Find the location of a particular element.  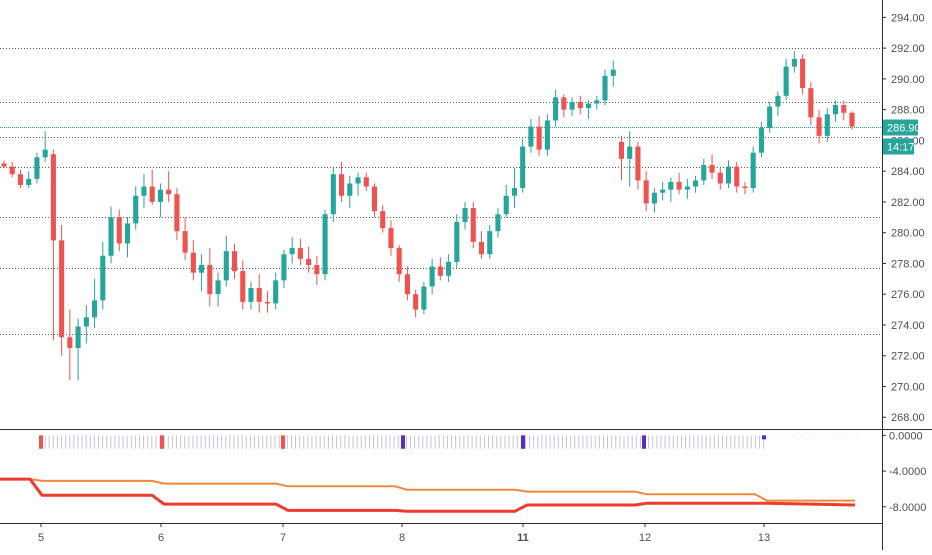

countdown-label: 14:17 is located at coordinates (901, 148).